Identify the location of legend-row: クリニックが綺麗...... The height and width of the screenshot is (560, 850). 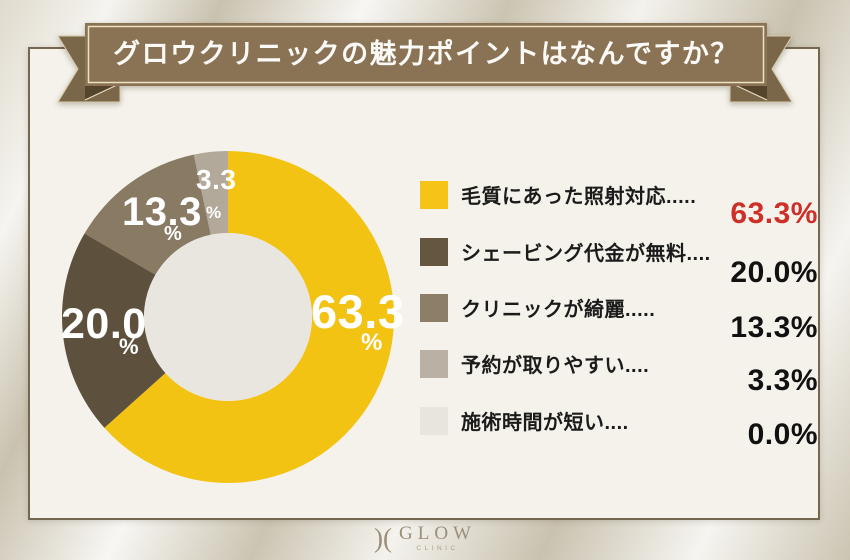
(537, 307).